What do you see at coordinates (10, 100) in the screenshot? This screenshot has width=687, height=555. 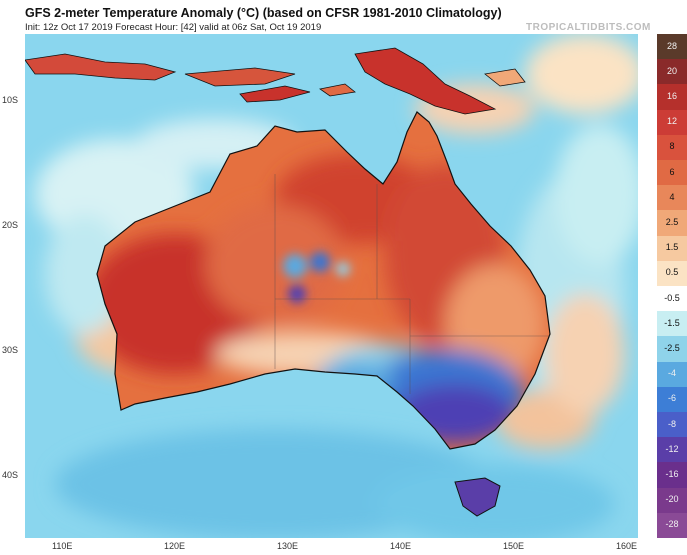 I see `lat-label-10s: 10S` at bounding box center [10, 100].